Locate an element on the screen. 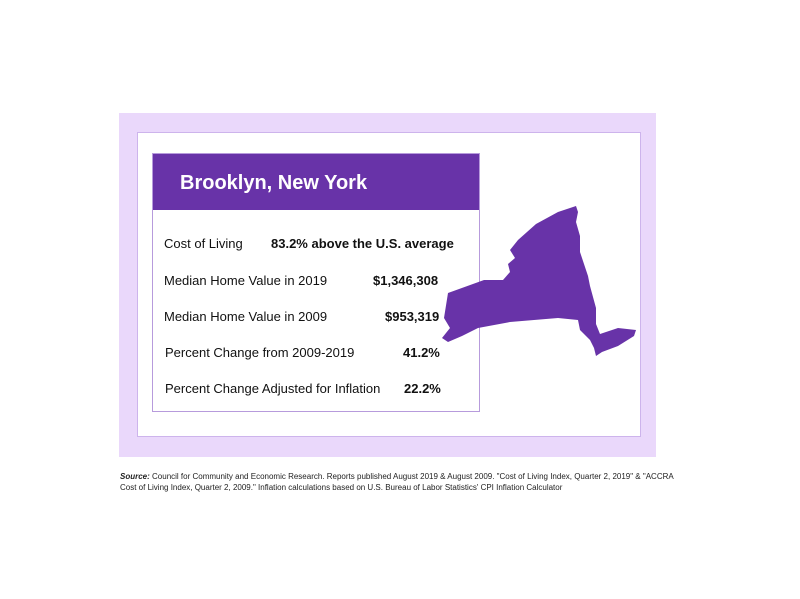 Image resolution: width=800 pixels, height=599 pixels. row-label: Percent Change from 2009-2019 is located at coordinates (260, 352).